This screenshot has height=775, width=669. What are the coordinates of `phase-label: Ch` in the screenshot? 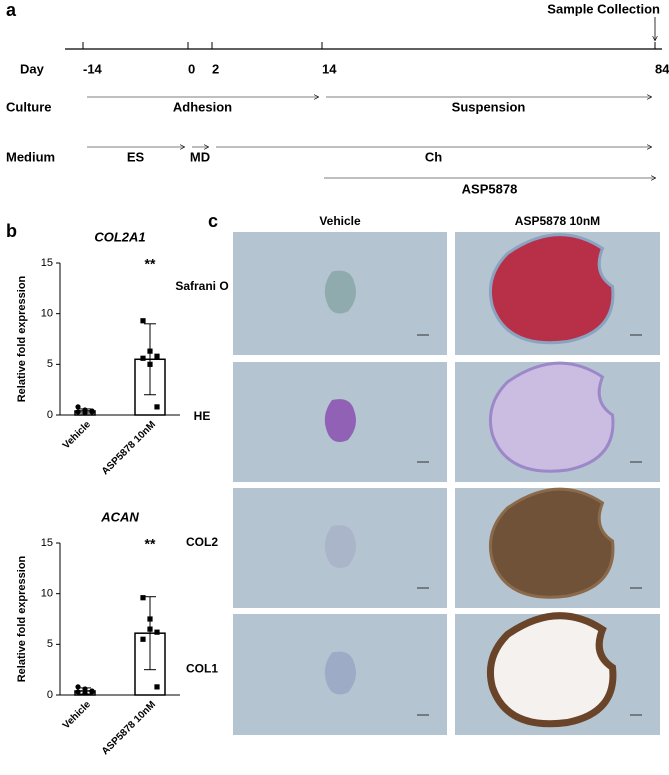 It's located at (433, 156).